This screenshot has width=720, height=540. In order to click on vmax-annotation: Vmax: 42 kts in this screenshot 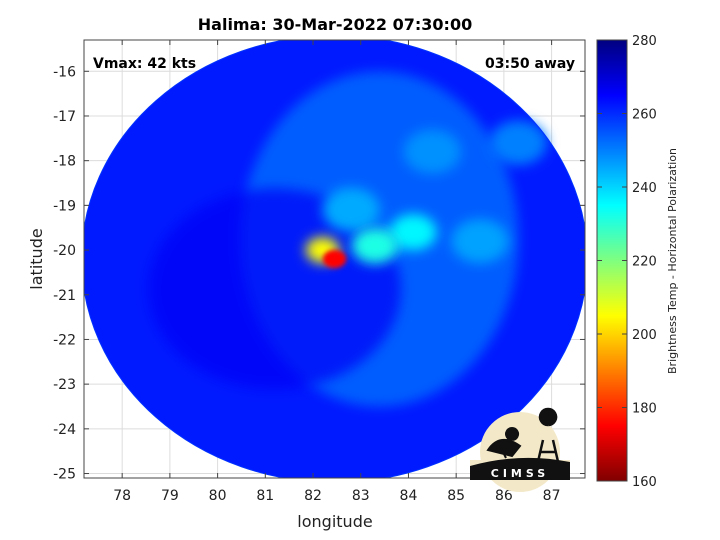, I will do `click(144, 64)`.